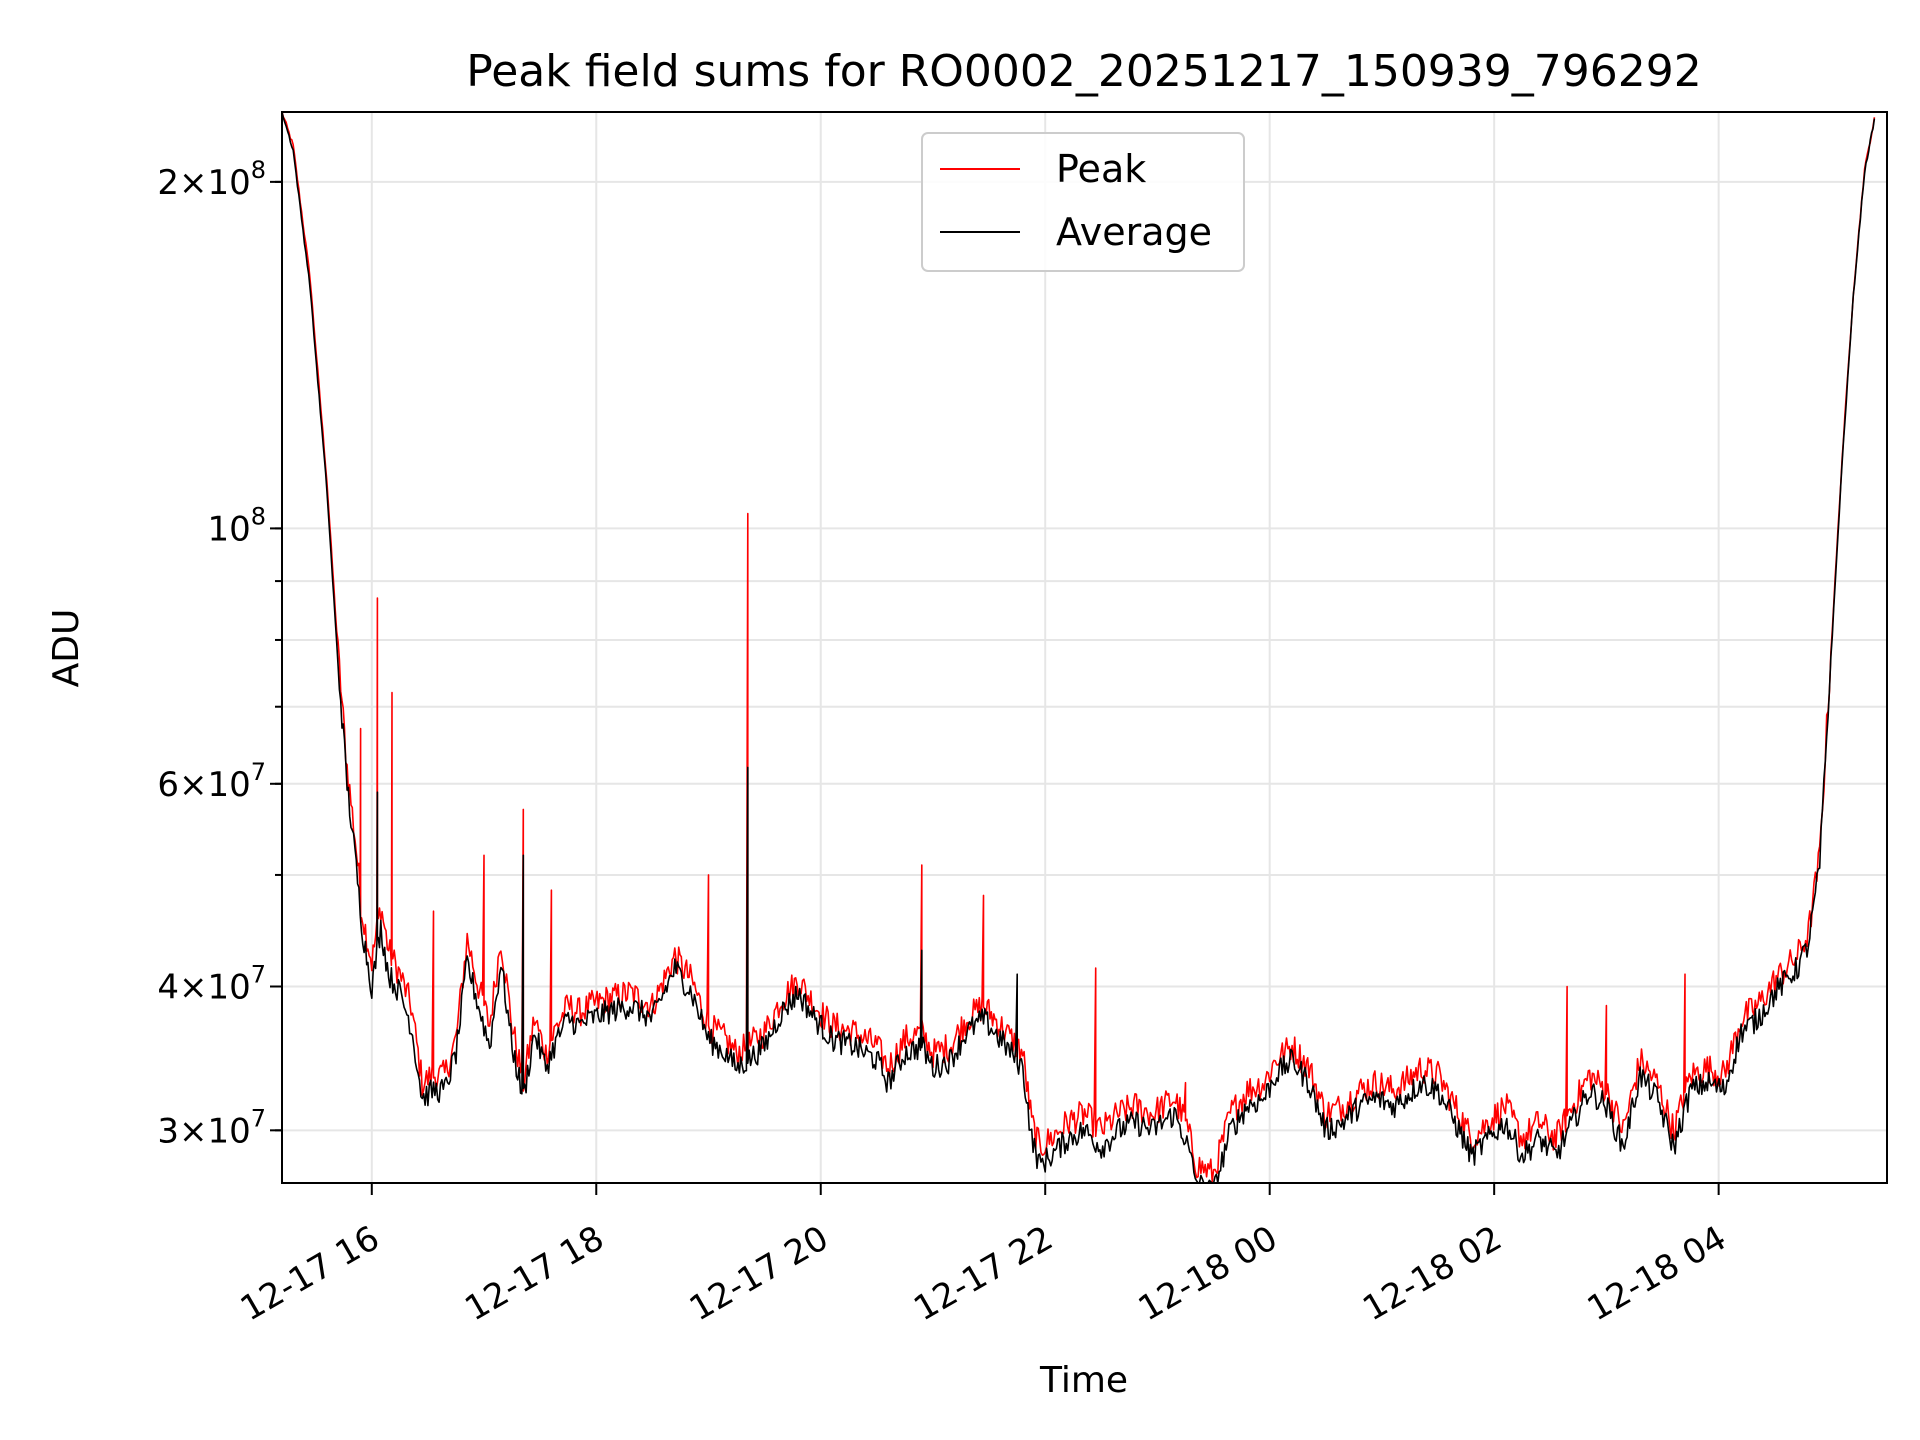  Describe the element at coordinates (534, 1273) in the screenshot. I see `x-tick-label: 12-17 18` at that location.